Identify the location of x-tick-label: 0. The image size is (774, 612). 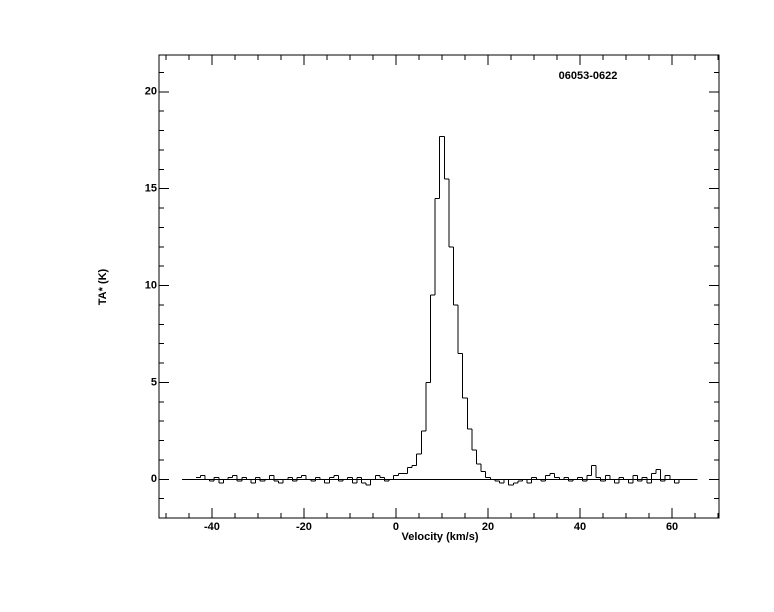
(396, 527).